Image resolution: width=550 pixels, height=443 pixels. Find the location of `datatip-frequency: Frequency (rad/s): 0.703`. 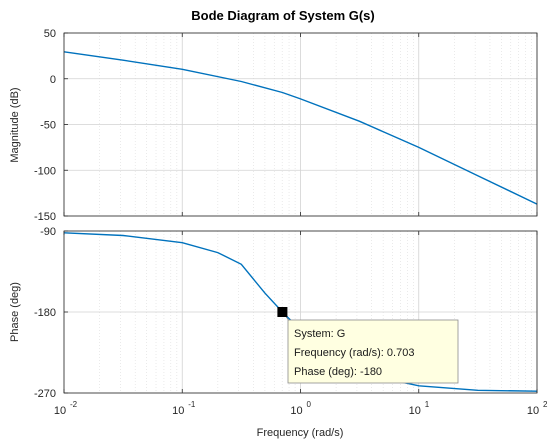

datatip-frequency: Frequency (rad/s): 0.703 is located at coordinates (354, 353).